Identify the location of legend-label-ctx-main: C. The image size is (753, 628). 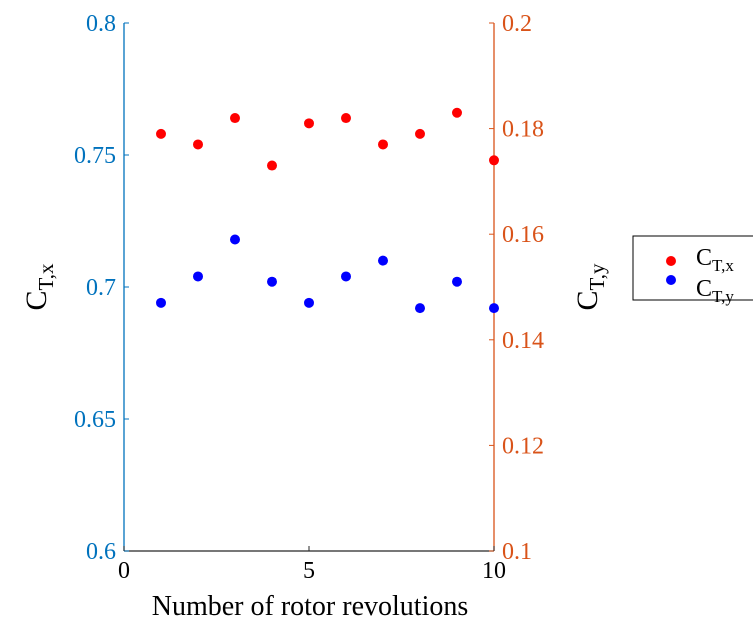
(704, 258).